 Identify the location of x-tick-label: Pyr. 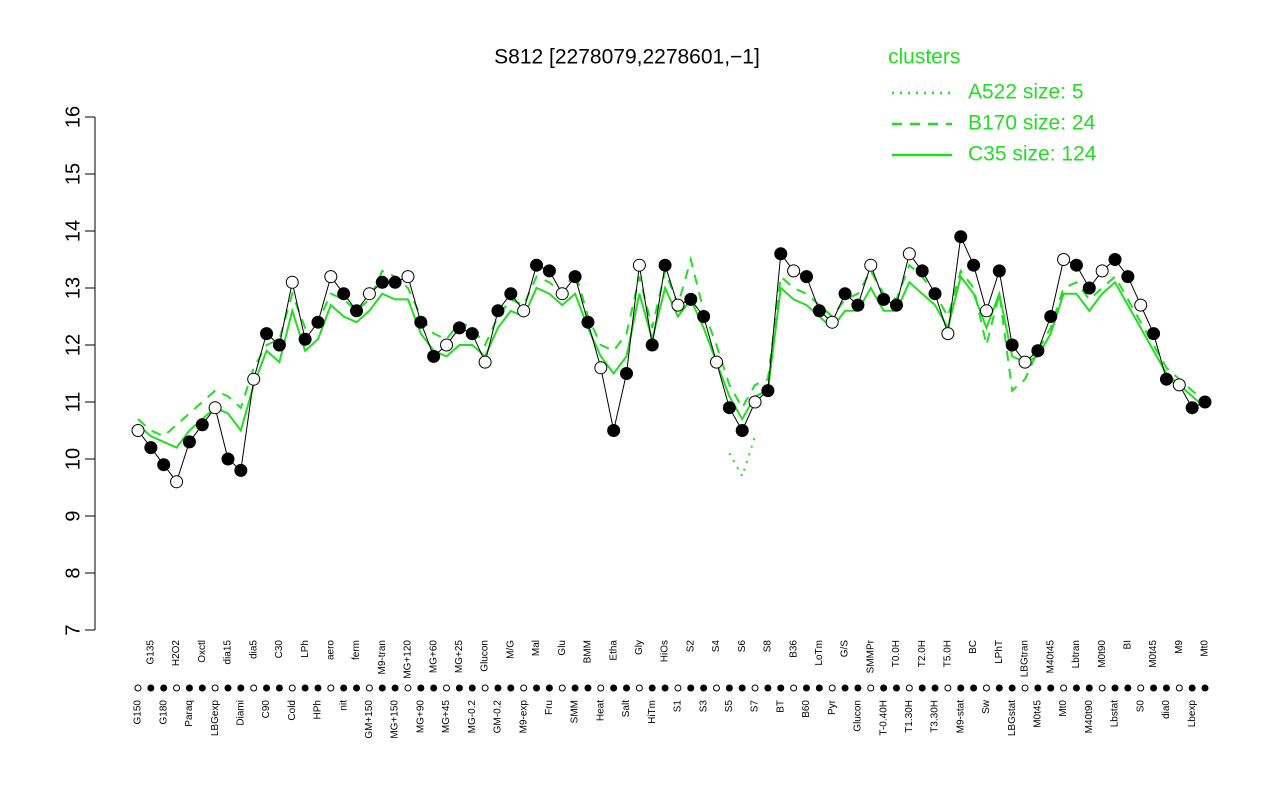
(832, 707).